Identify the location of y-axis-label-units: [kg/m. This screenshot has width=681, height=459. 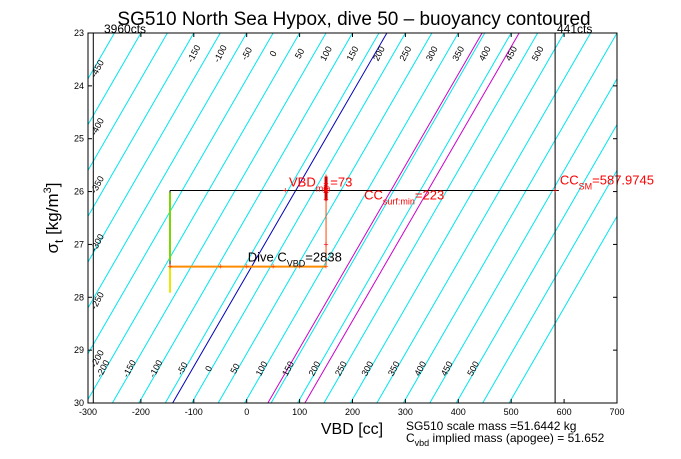
(52, 216).